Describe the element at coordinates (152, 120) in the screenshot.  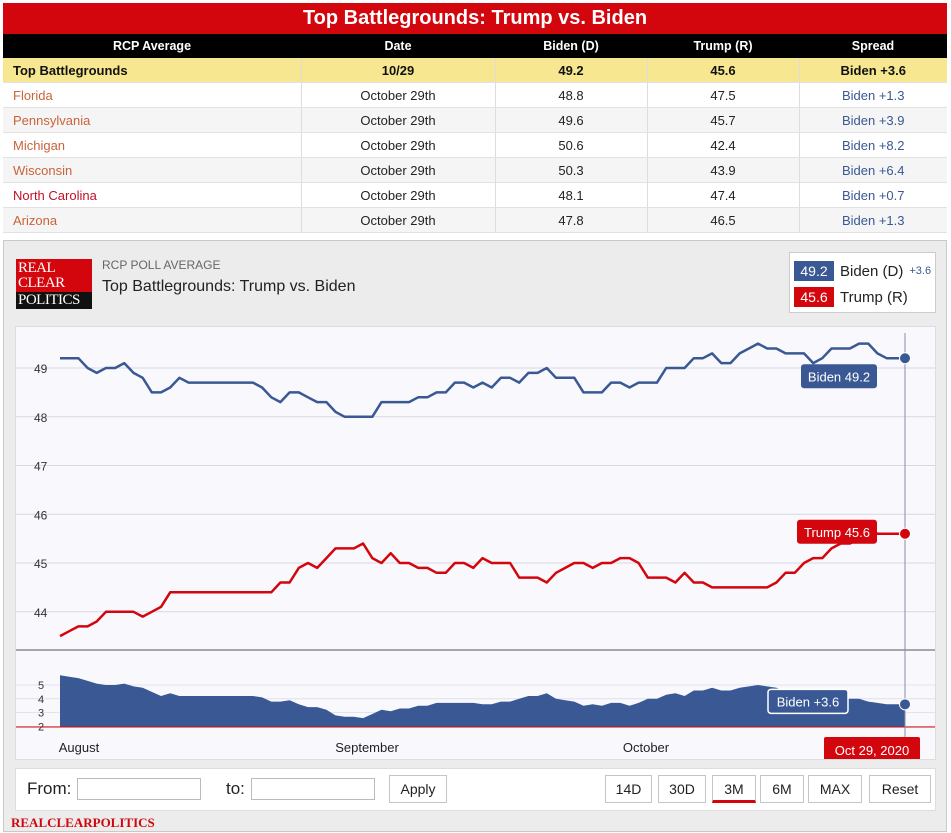
I see `state-link: Pennsylvania` at that location.